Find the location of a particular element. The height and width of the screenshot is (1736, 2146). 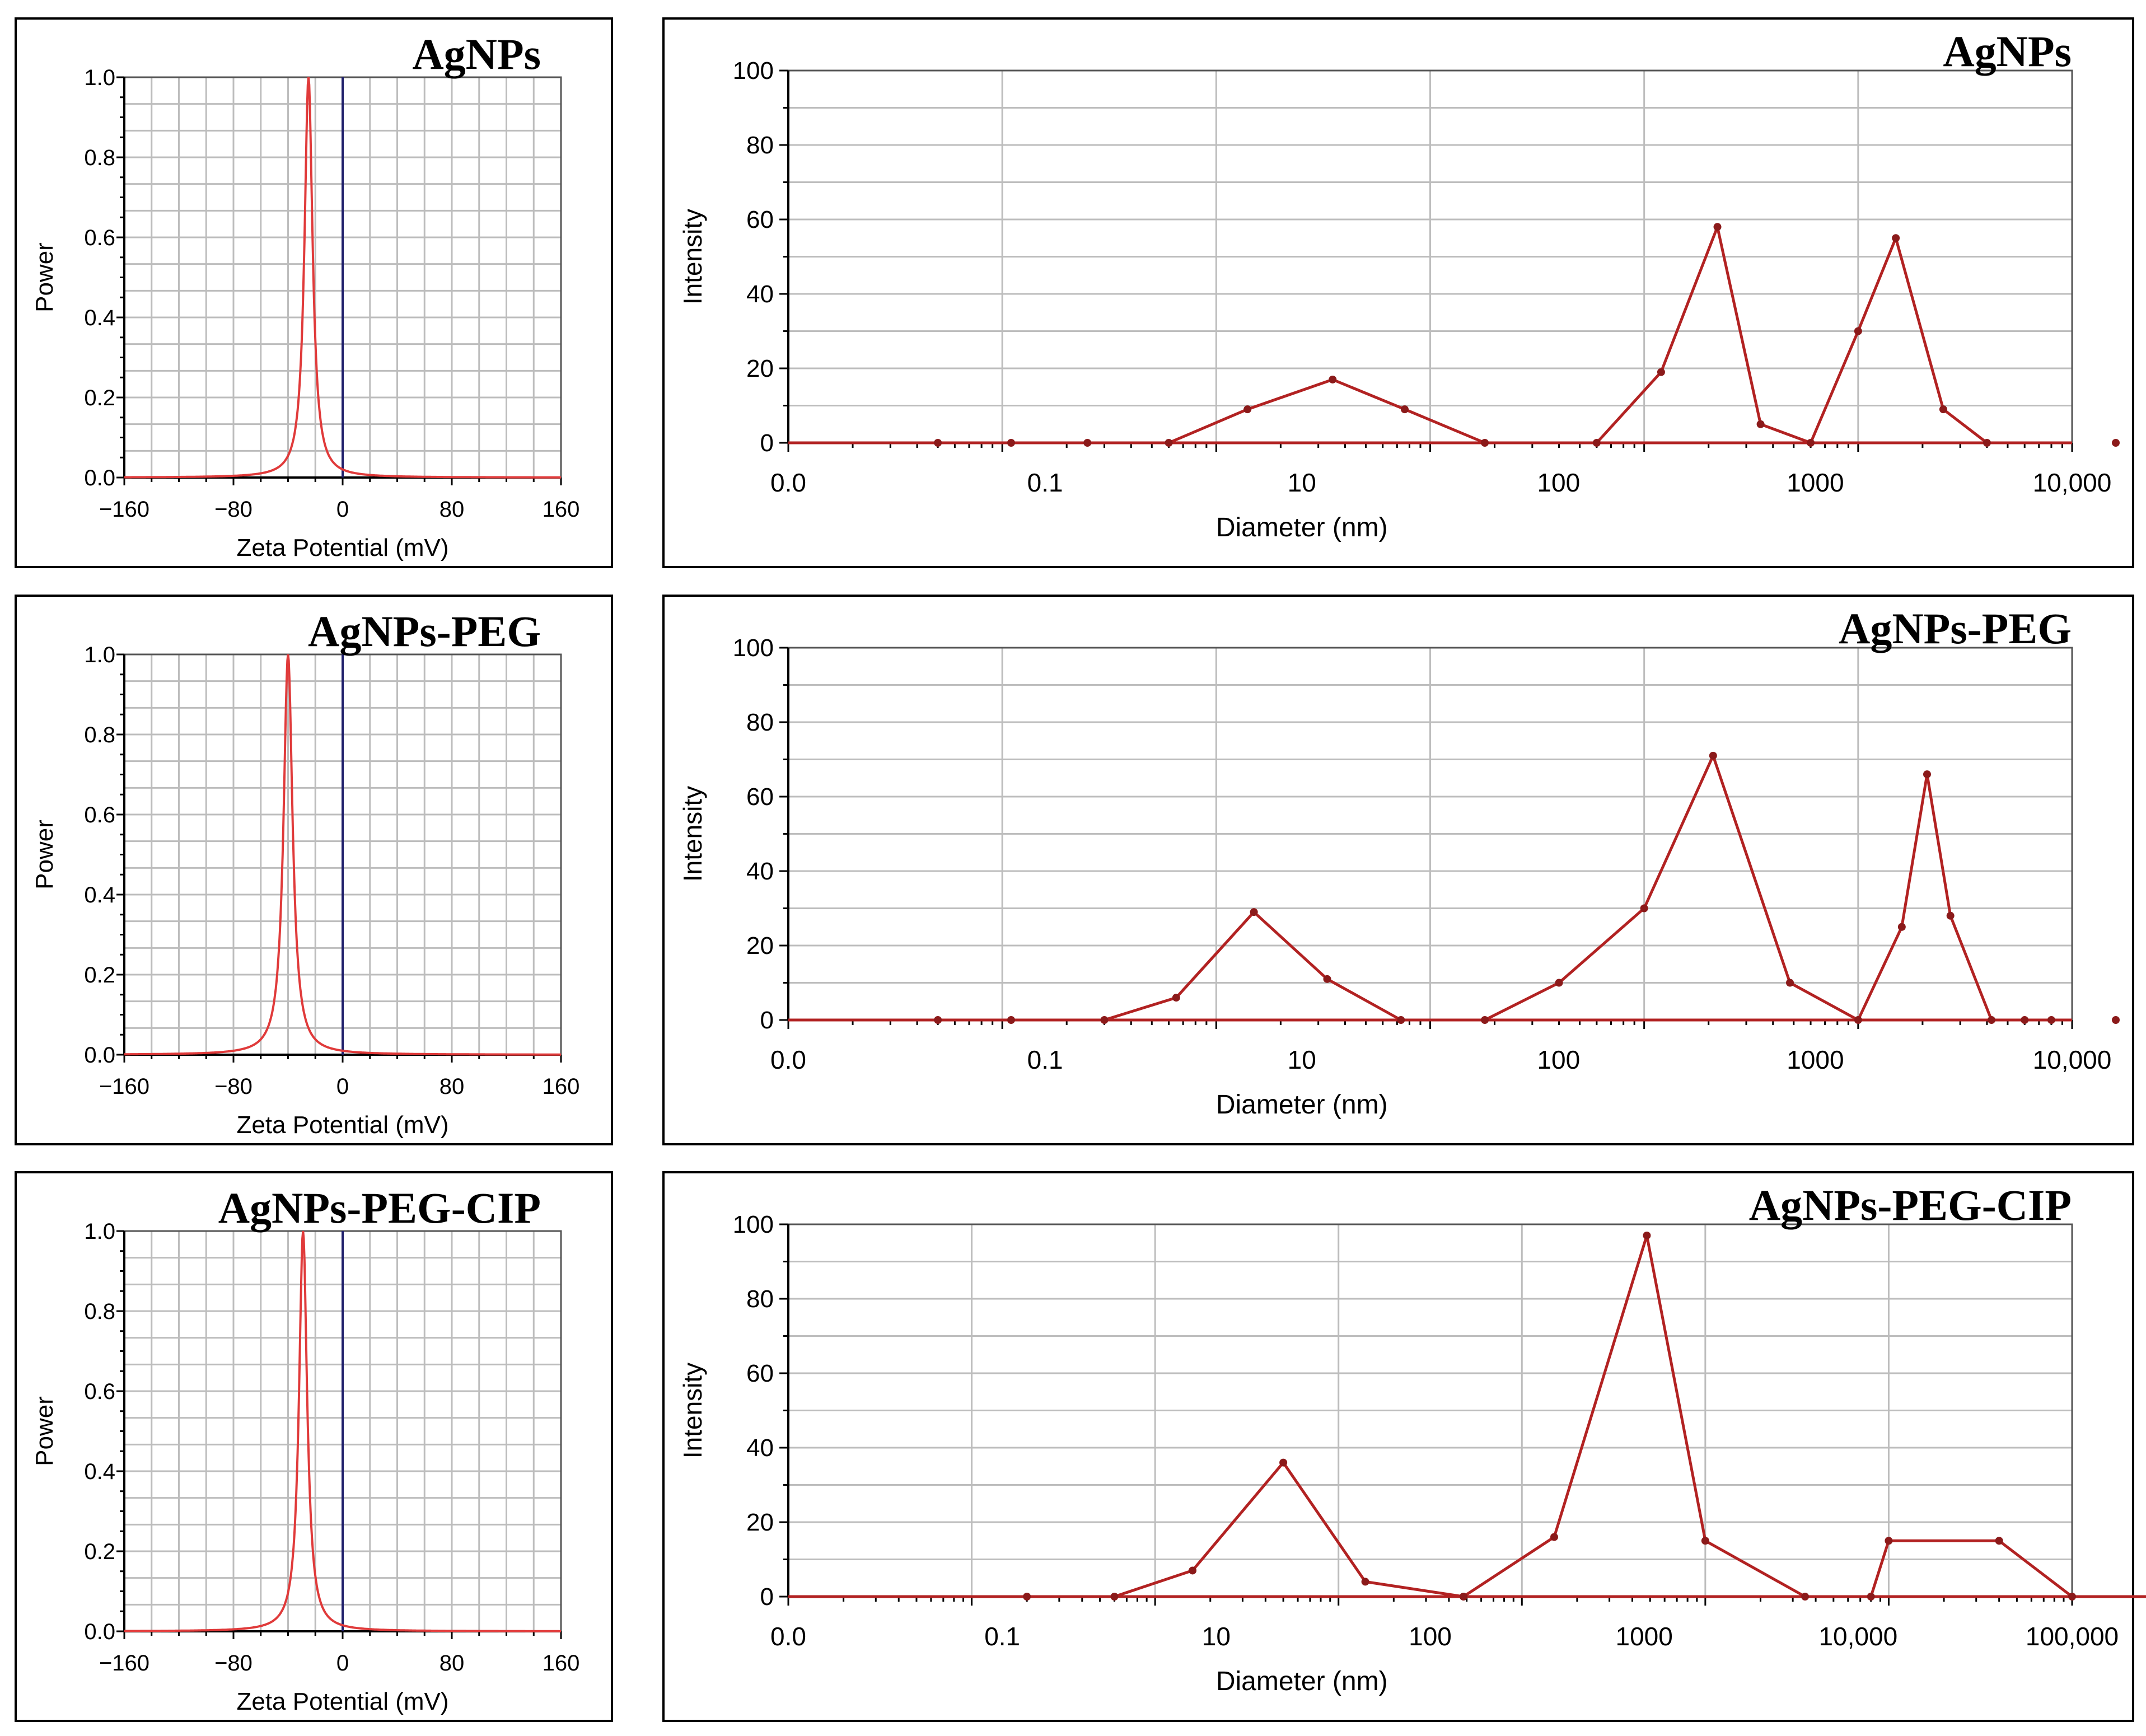

x-tick-label: −160 is located at coordinates (124, 1086).